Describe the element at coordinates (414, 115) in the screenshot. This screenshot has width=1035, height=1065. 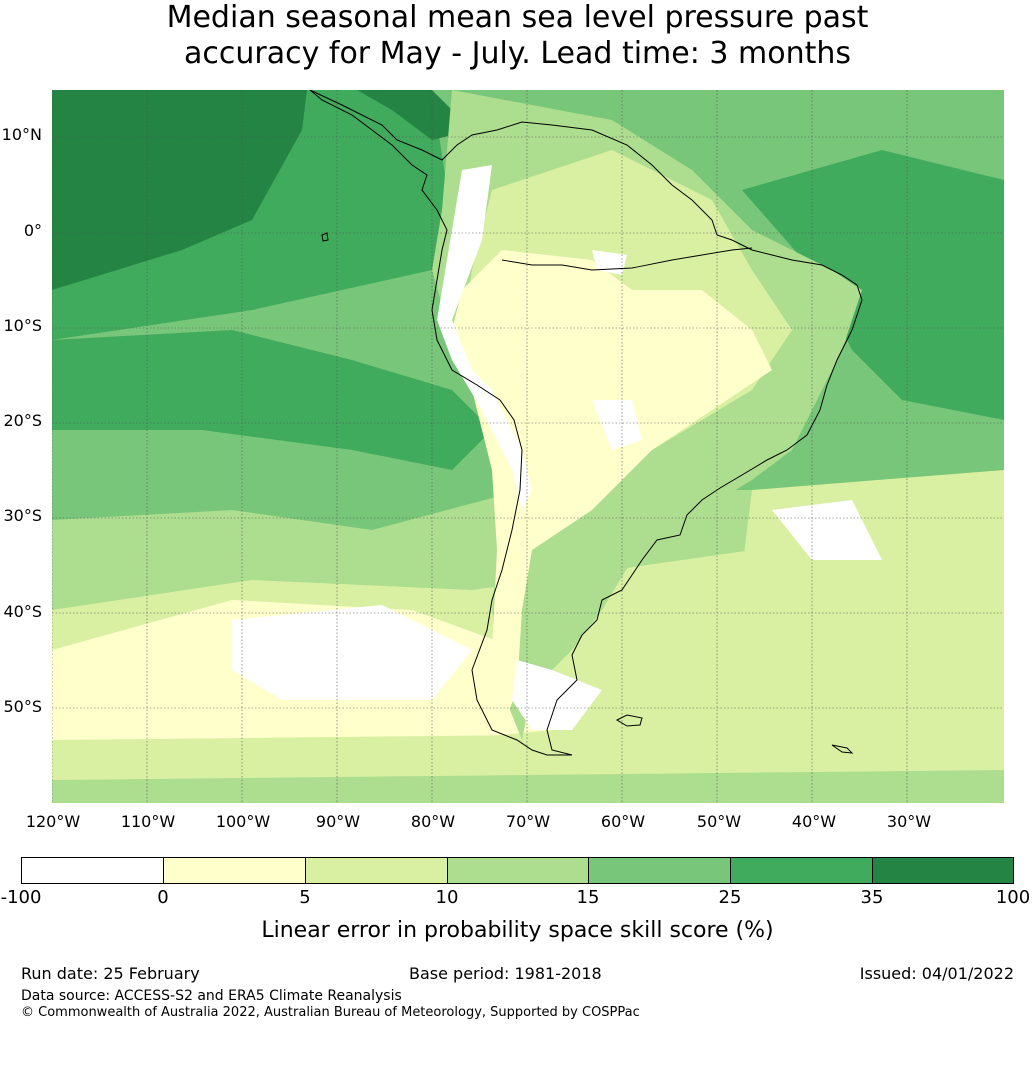
I see `darkest-band-caribbean` at that location.